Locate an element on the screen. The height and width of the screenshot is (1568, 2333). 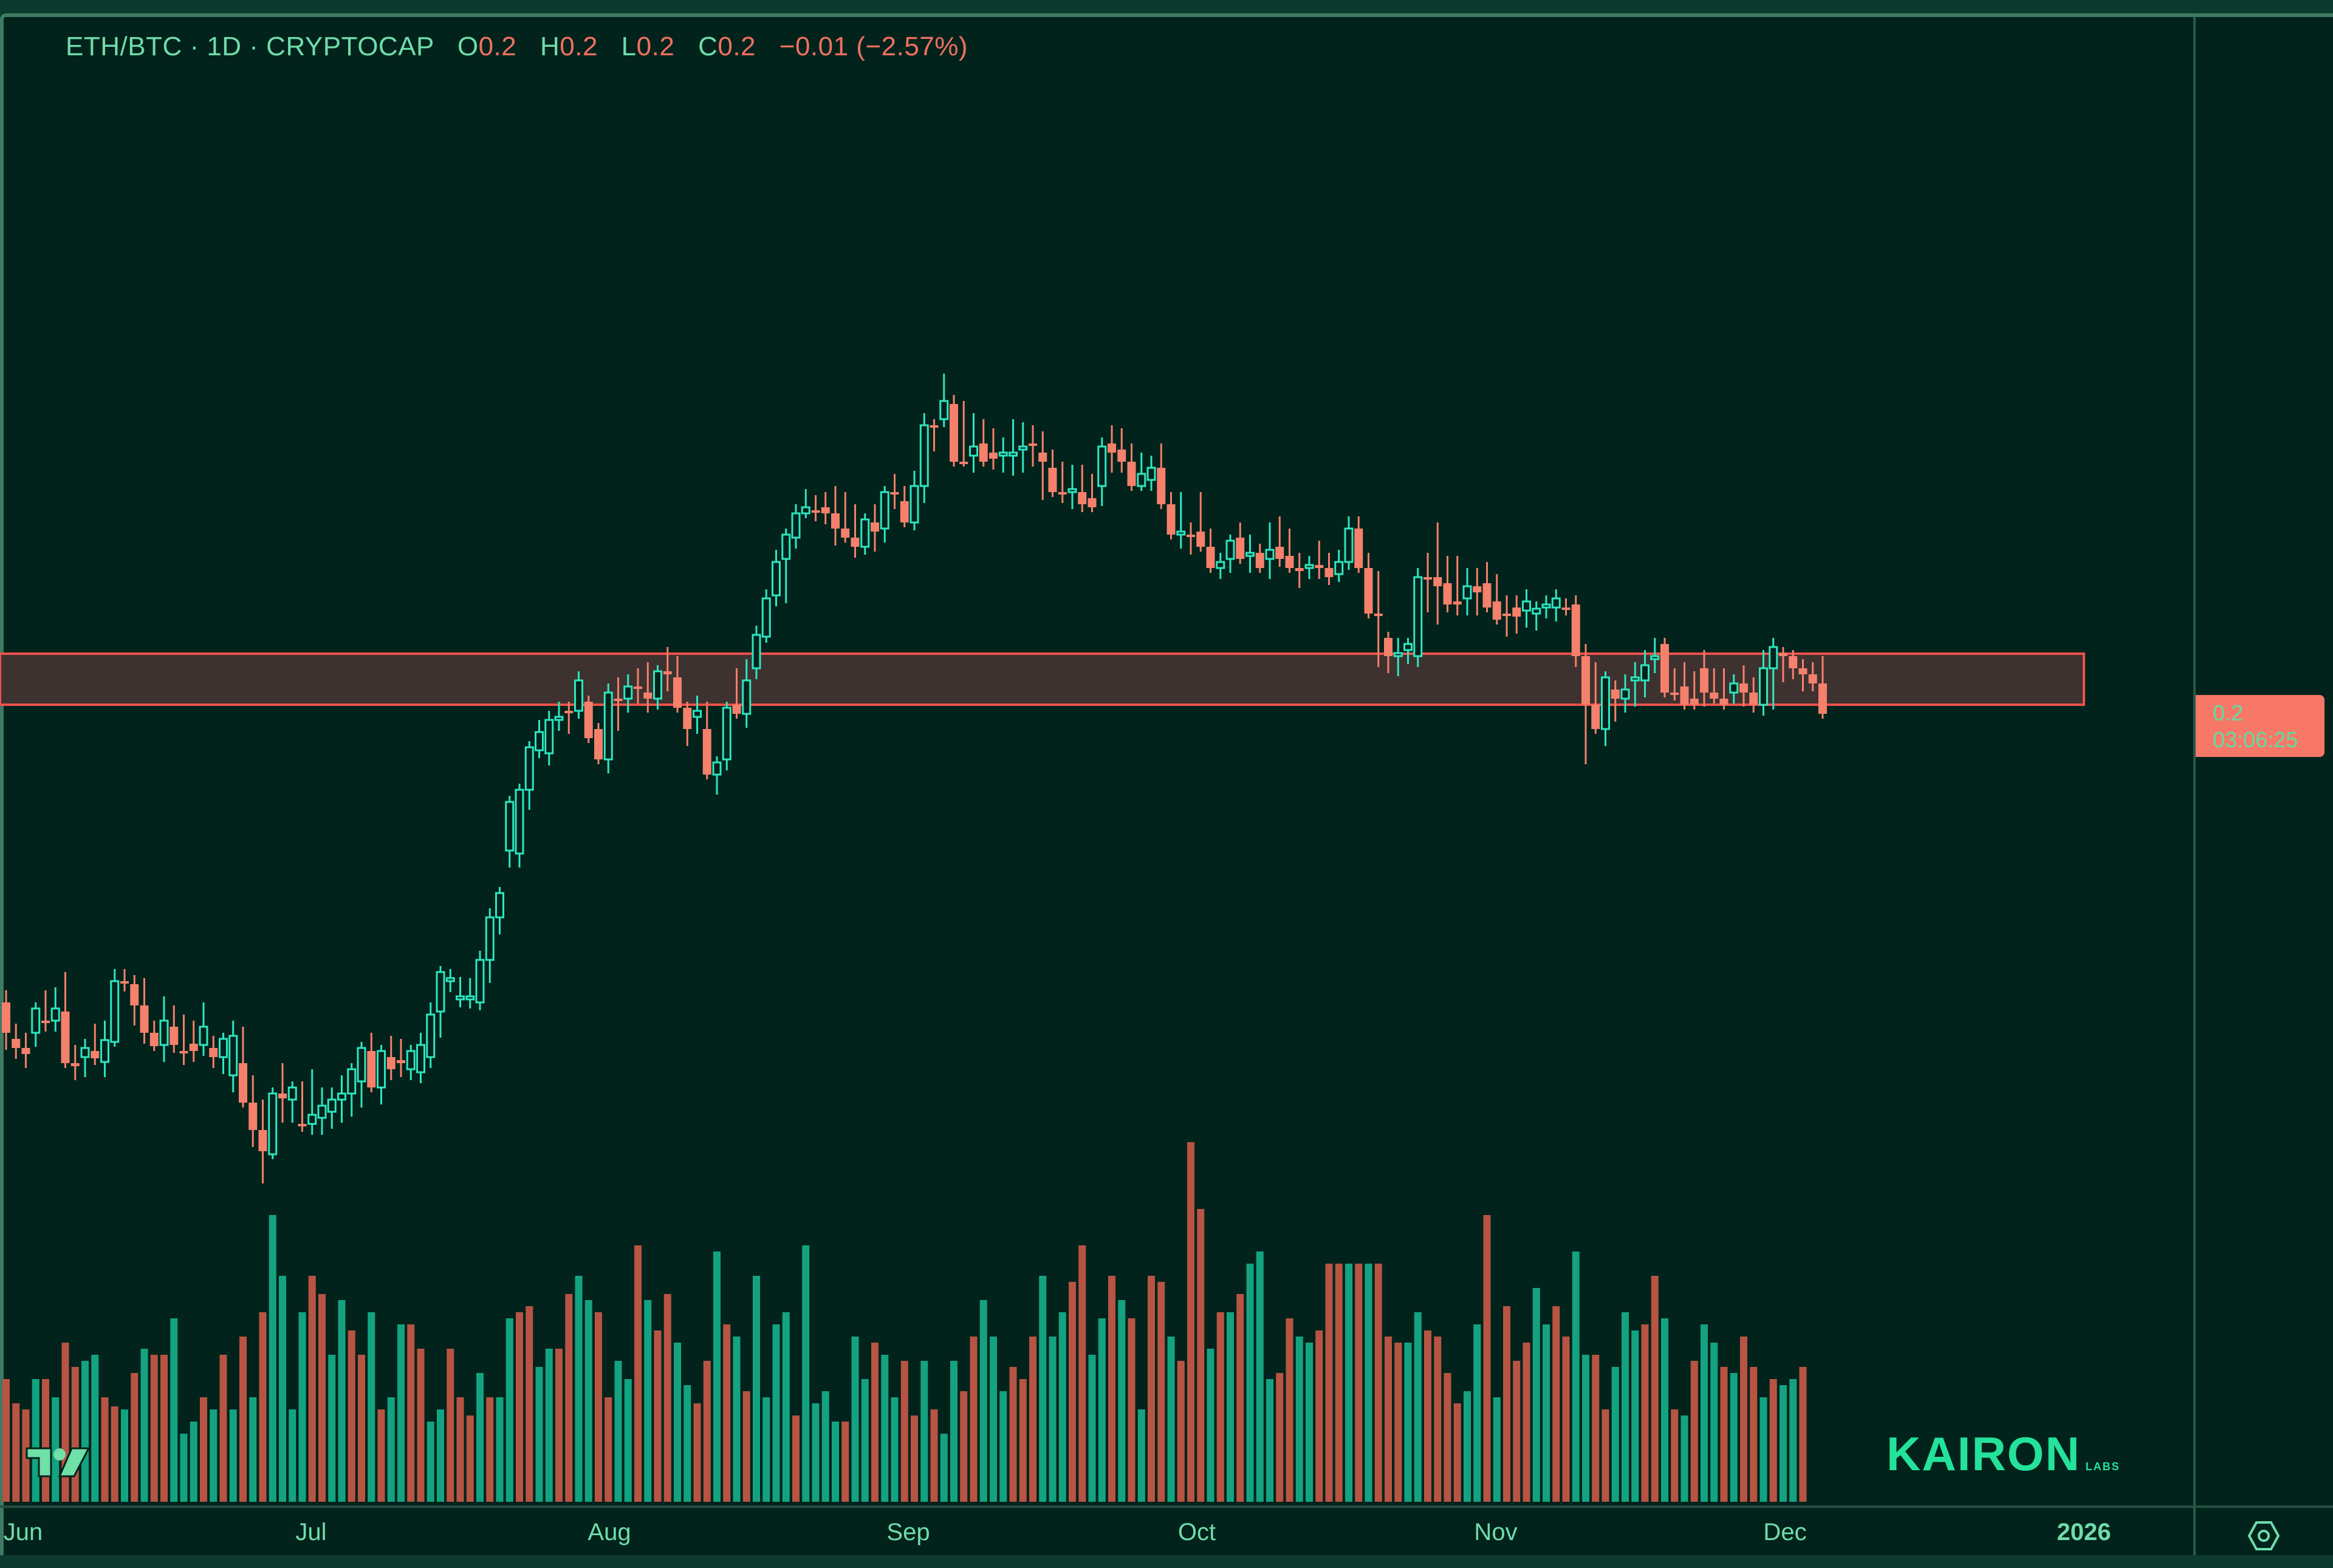
last-price: 0.2 is located at coordinates (2228, 712).